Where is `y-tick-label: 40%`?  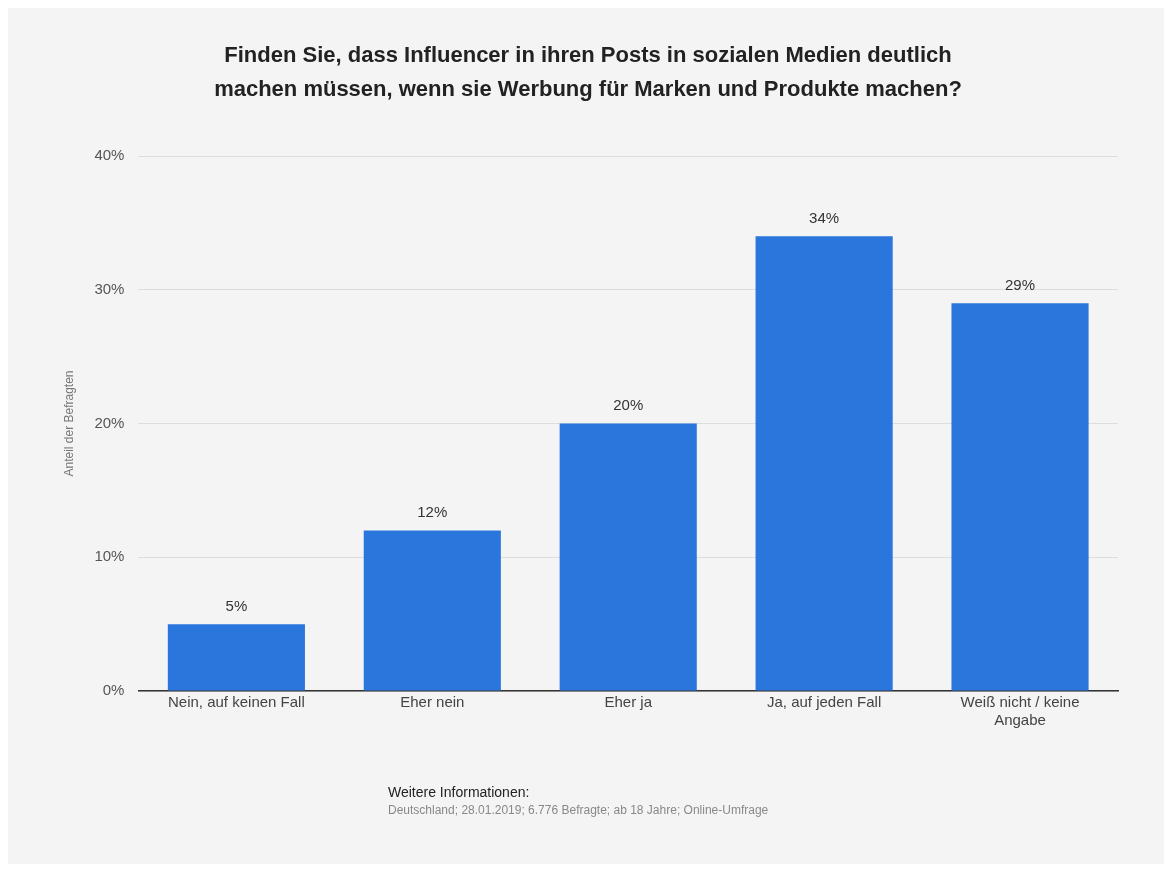 y-tick-label: 40% is located at coordinates (109, 155).